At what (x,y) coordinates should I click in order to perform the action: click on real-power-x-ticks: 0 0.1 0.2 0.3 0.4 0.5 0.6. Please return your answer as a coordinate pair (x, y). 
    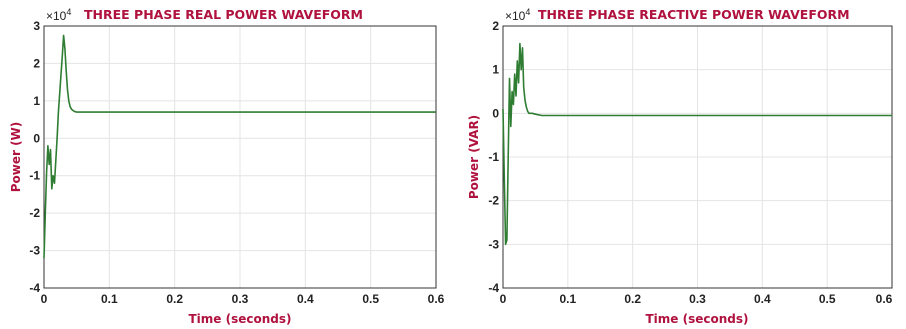
    Looking at the image, I should click on (243, 299).